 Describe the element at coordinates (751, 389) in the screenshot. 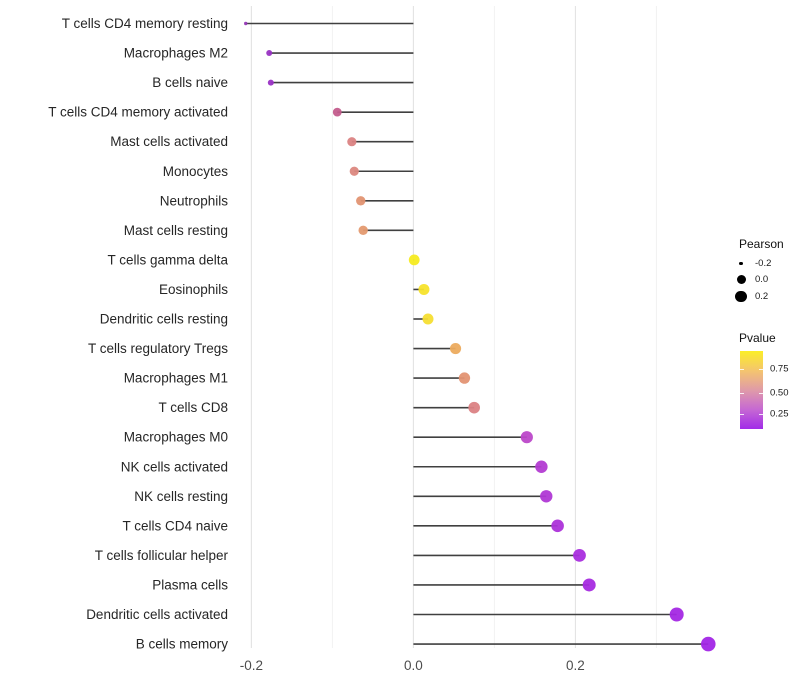

I see `pvalue-colorbar` at that location.